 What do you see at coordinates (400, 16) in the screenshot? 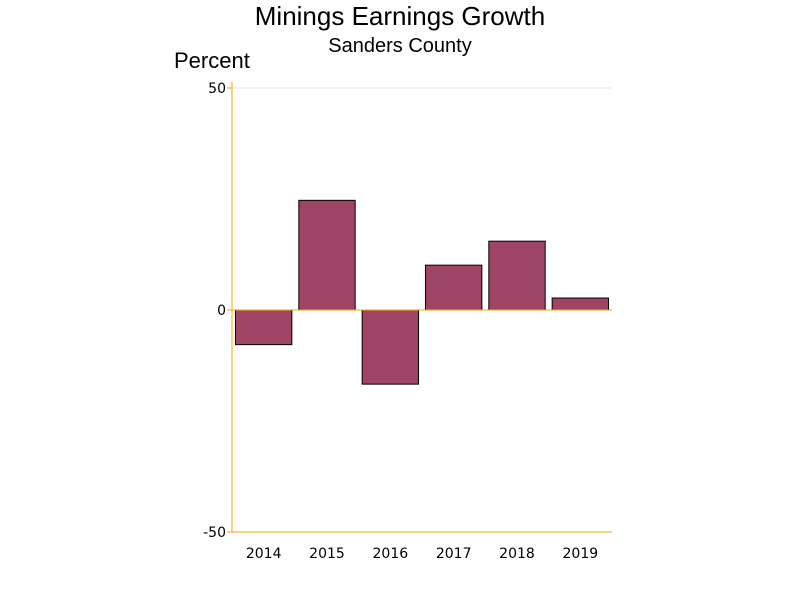
I see `chart-title: Minings Earnings Growth` at bounding box center [400, 16].